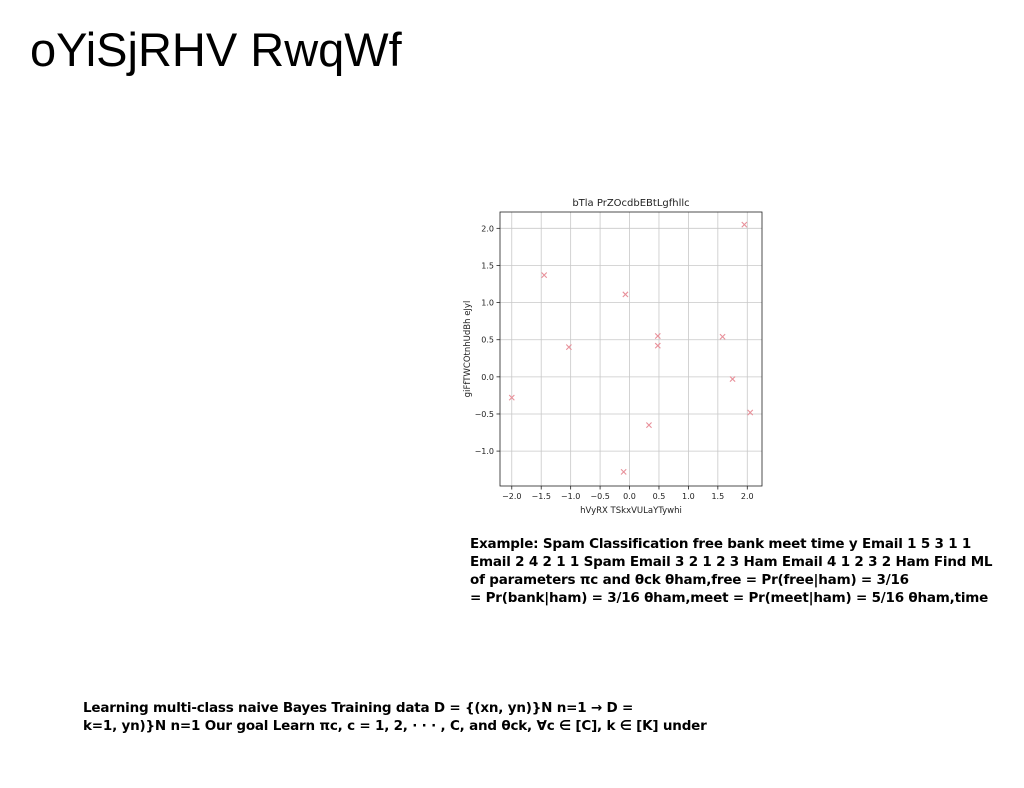 The height and width of the screenshot is (788, 1024). I want to click on chart-grid, so click(631, 349).